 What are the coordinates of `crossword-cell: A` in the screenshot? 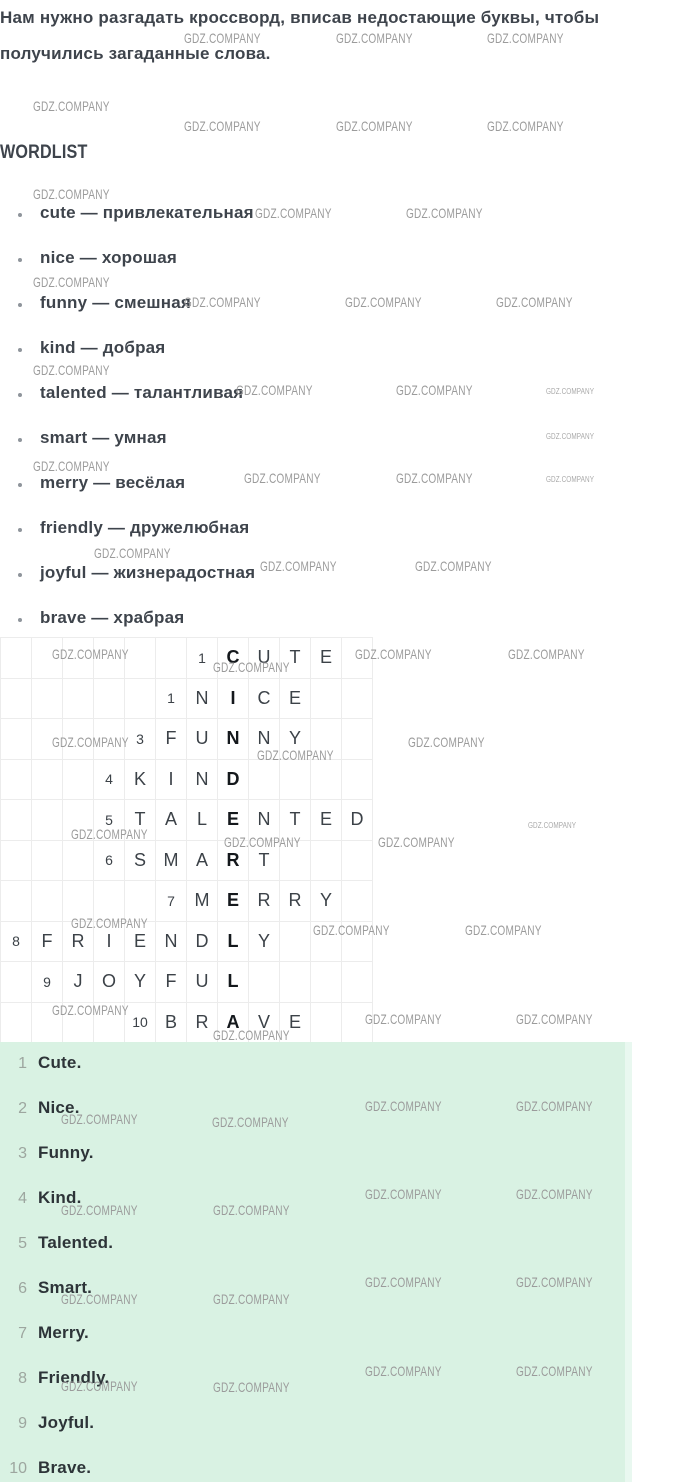 It's located at (202, 860).